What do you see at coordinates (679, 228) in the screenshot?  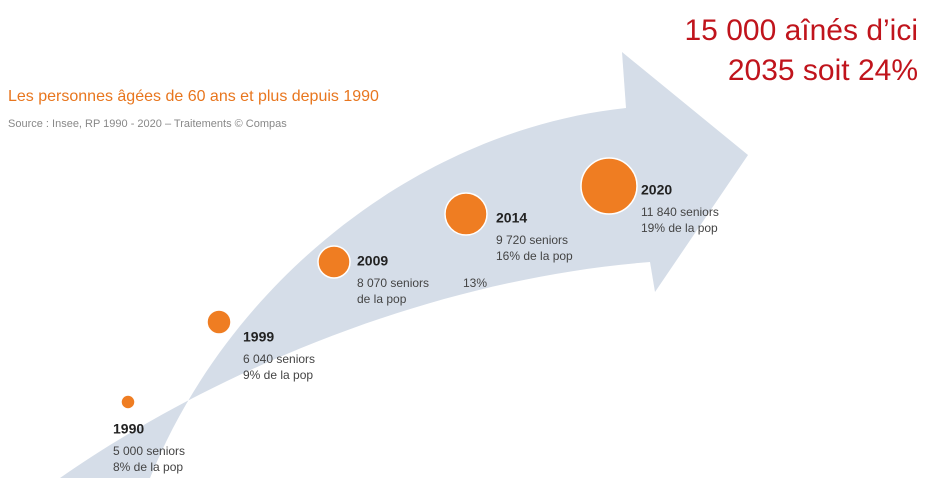 I see `milestone-detail: 19% de la pop` at bounding box center [679, 228].